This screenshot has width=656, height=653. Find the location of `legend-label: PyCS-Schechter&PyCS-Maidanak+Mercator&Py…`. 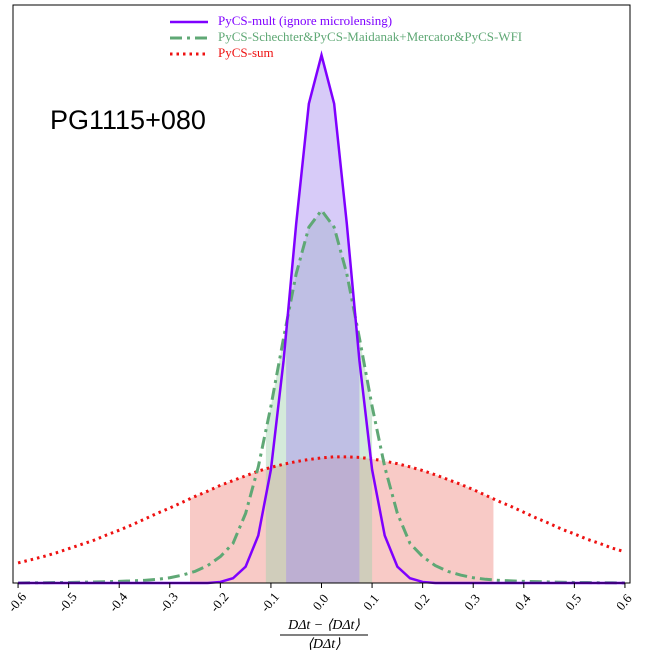

legend-label: PyCS-Schechter&PyCS-Maidanak+Mercator&Py… is located at coordinates (370, 36).